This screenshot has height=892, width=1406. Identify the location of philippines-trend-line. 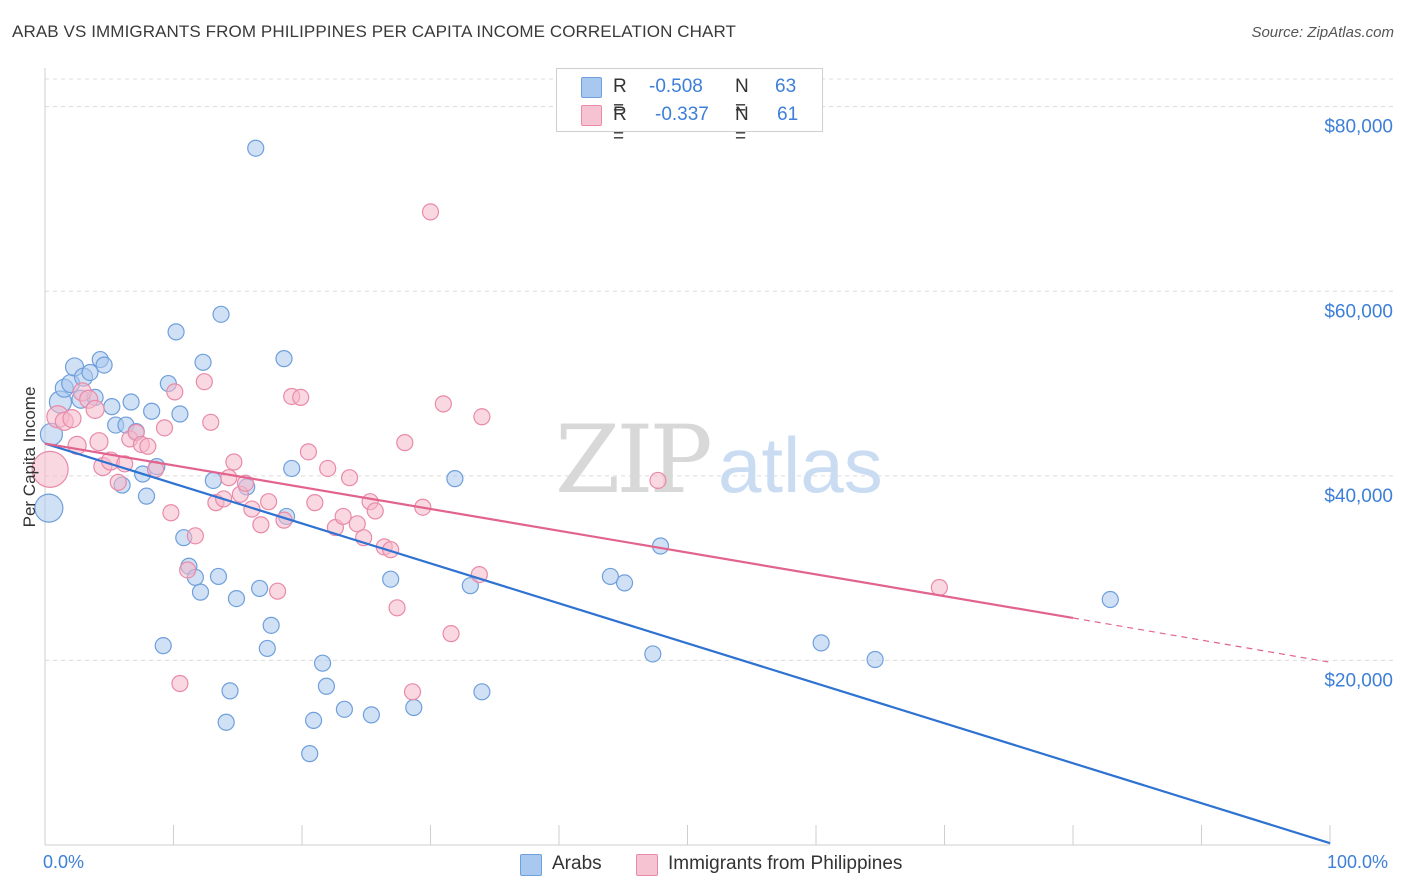
(559, 531).